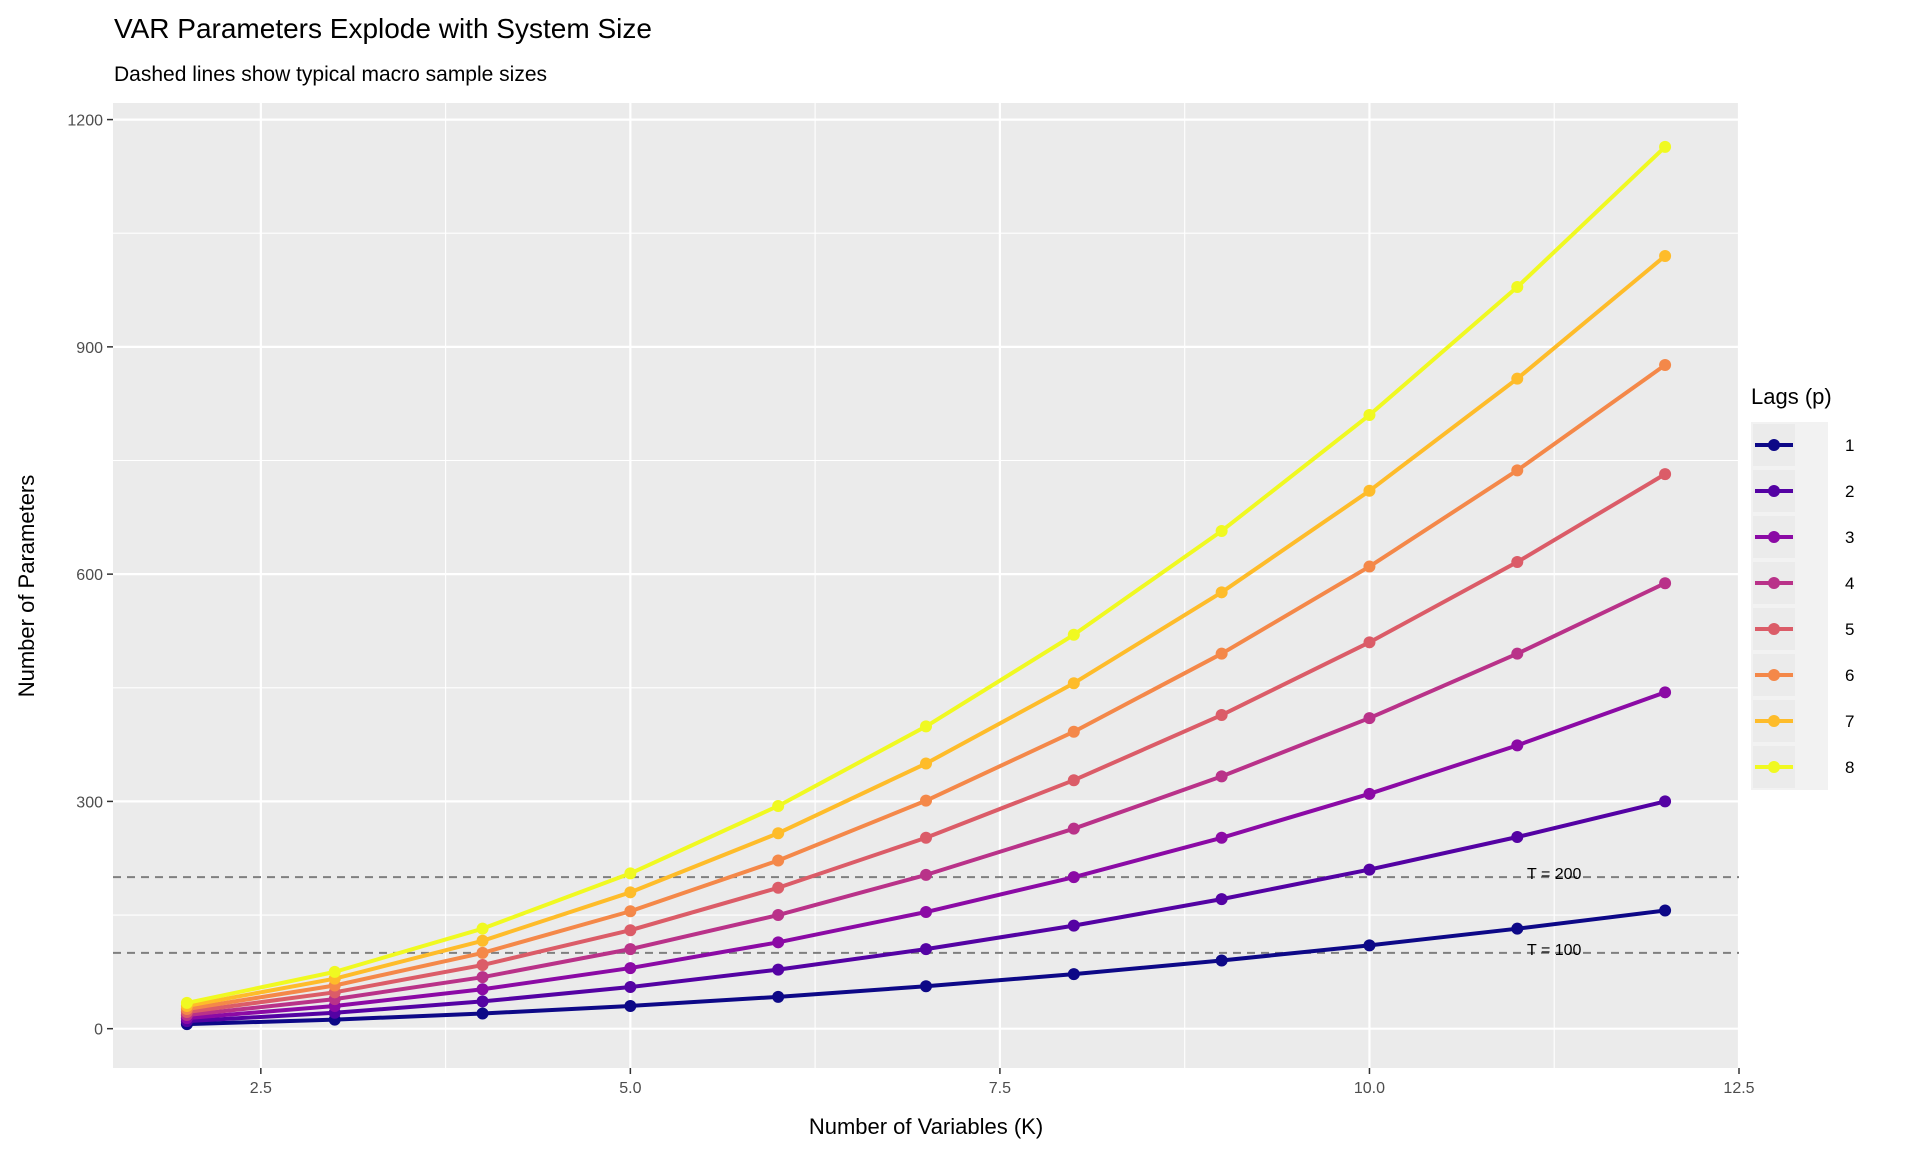  Describe the element at coordinates (1803, 445) in the screenshot. I see `legend-item-1: 1` at that location.